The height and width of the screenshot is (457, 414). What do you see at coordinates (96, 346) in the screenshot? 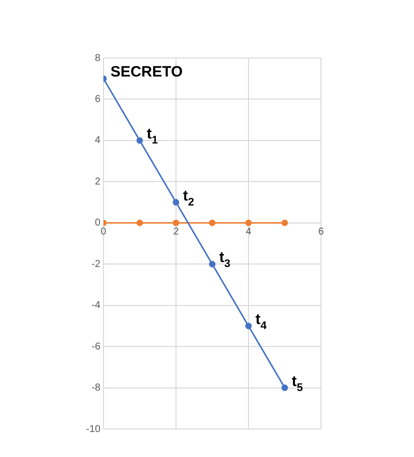
I see `y-tick-label: -6` at bounding box center [96, 346].